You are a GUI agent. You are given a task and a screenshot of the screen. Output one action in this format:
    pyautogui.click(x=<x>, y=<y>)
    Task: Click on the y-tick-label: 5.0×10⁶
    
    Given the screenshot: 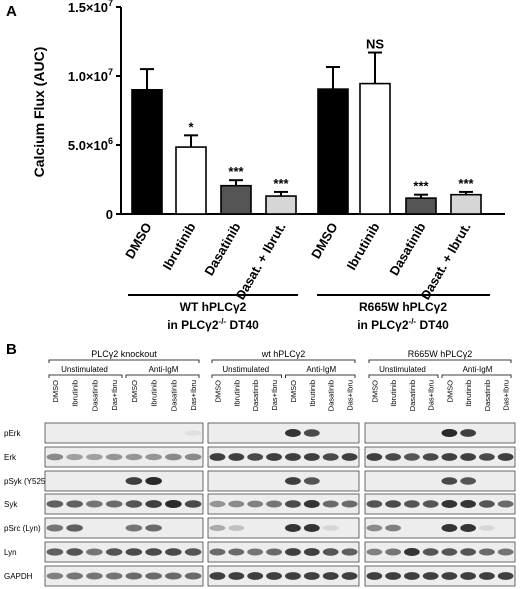 What is the action you would take?
    pyautogui.click(x=90, y=144)
    